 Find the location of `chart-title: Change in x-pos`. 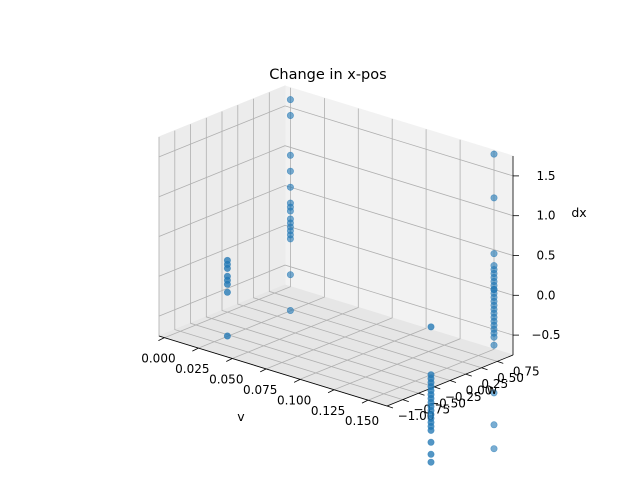

chart-title: Change in x-pos is located at coordinates (327, 75).